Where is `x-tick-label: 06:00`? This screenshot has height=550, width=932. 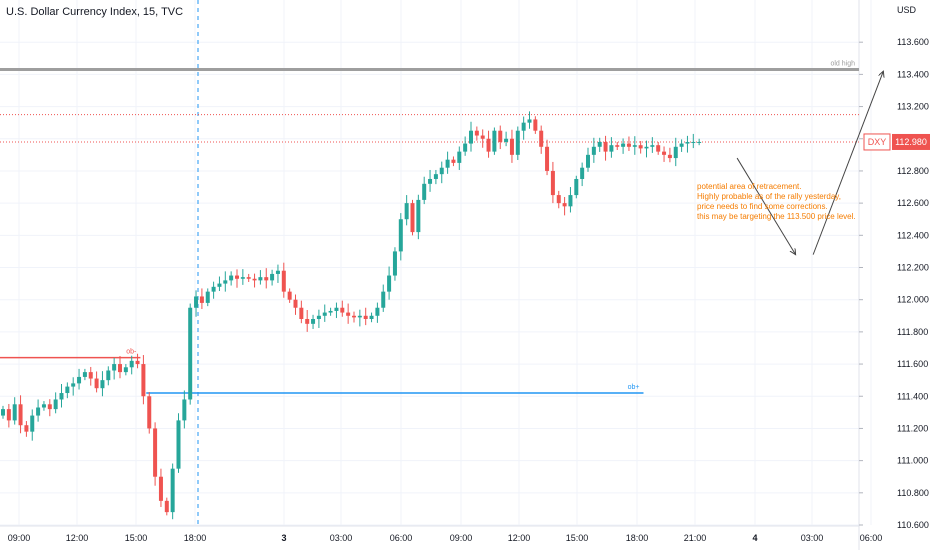 x-tick-label: 06:00 is located at coordinates (401, 538).